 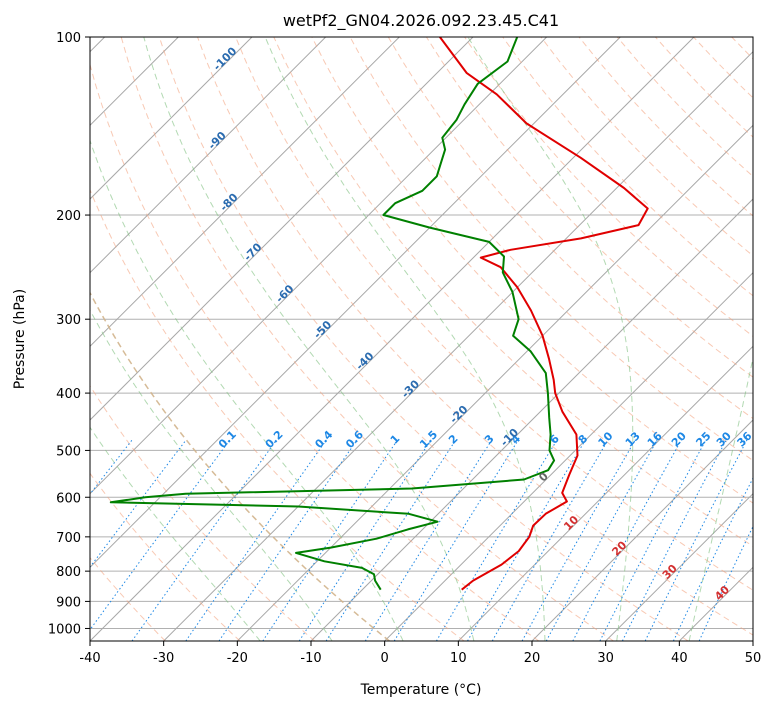 What do you see at coordinates (68, 538) in the screenshot?
I see `y-tick-label: 700` at bounding box center [68, 538].